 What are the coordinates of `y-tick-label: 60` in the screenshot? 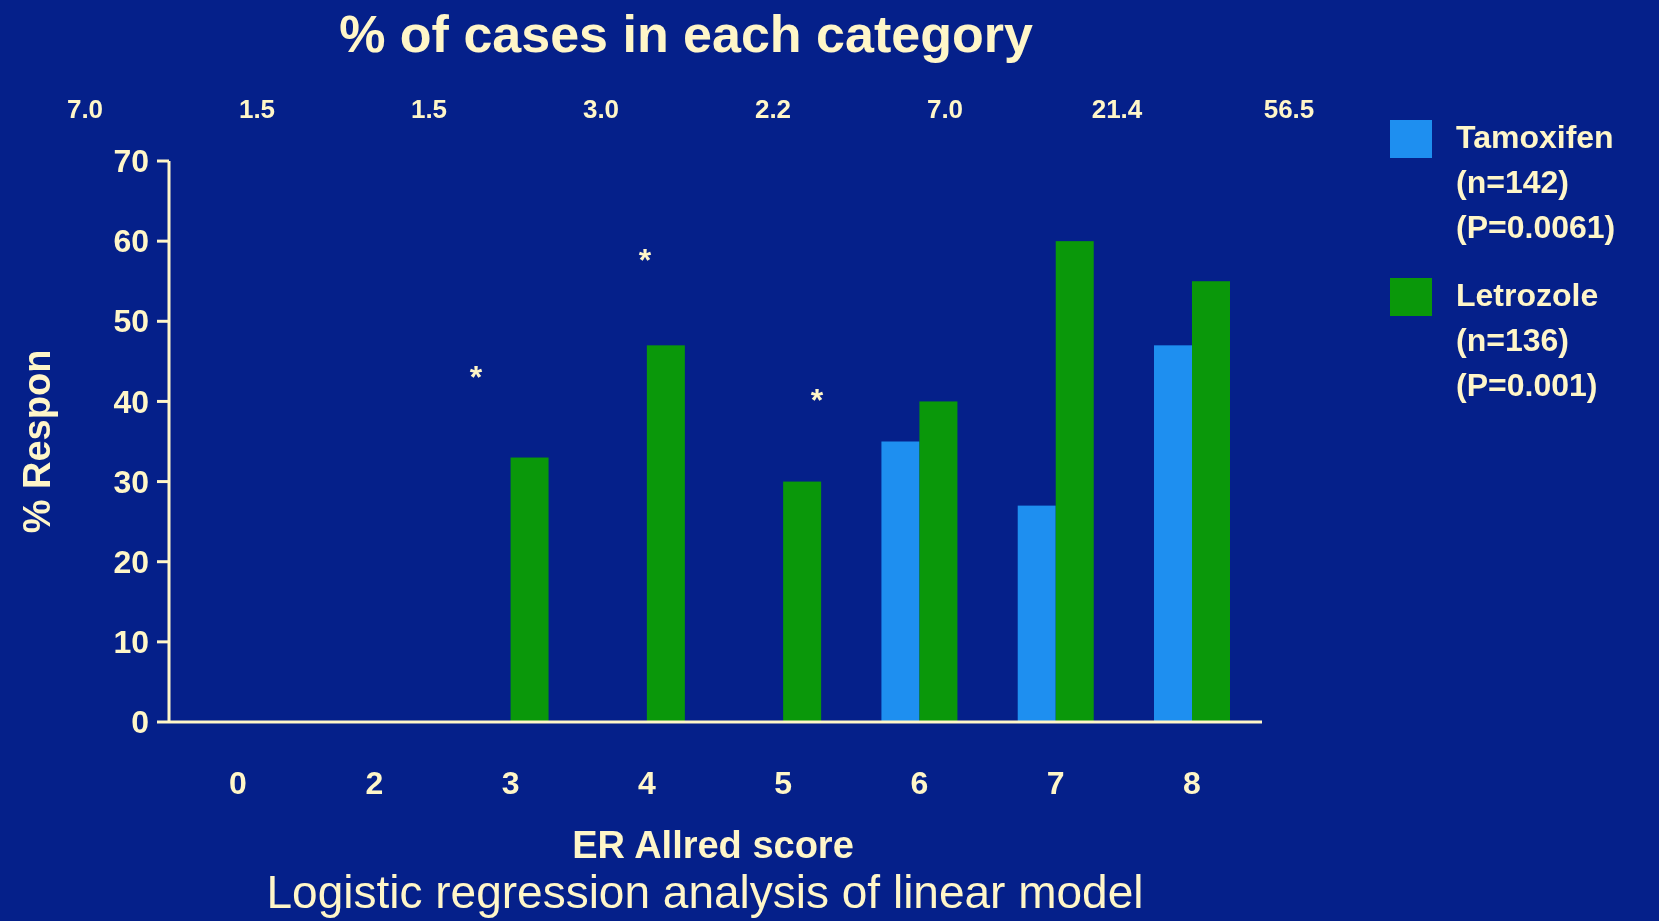 It's located at (131, 241).